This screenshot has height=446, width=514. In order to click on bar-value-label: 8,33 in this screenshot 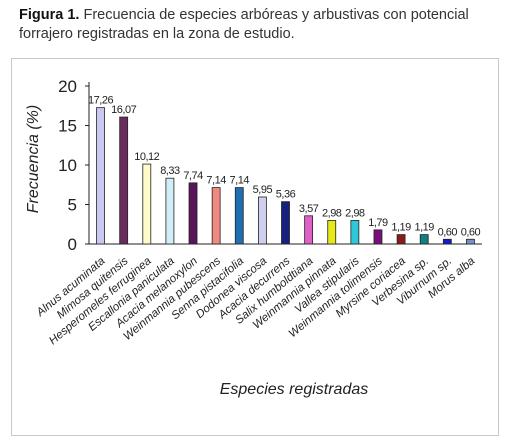, I will do `click(170, 171)`.